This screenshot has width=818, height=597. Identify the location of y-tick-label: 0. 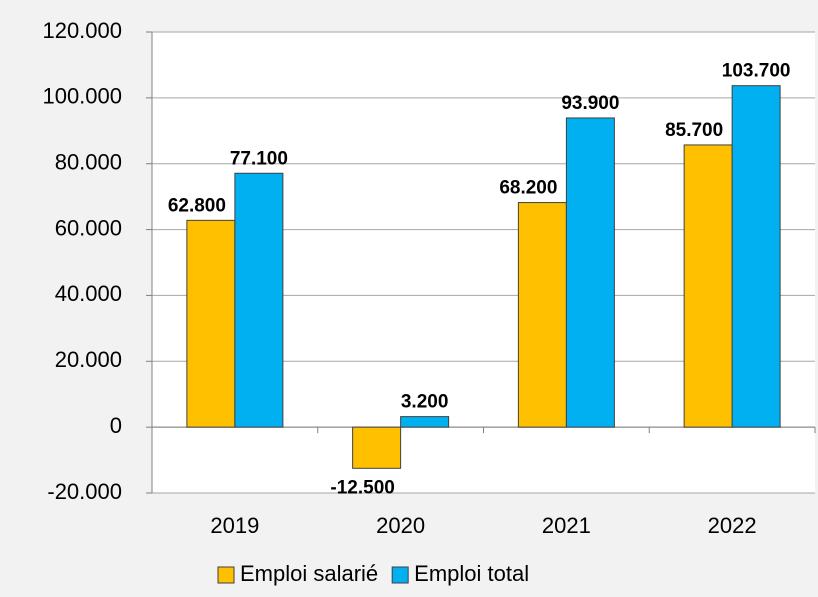
(116, 425).